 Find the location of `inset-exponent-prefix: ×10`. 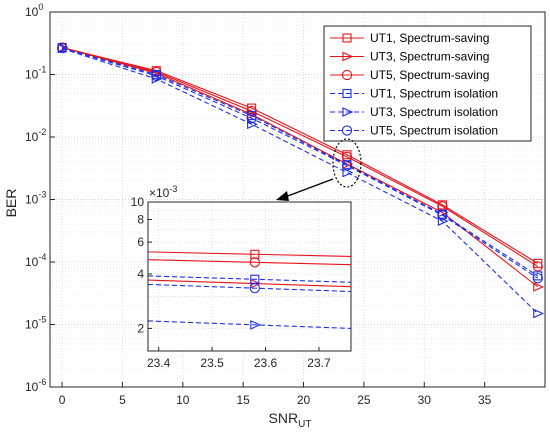

inset-exponent-prefix: ×10 is located at coordinates (159, 193).